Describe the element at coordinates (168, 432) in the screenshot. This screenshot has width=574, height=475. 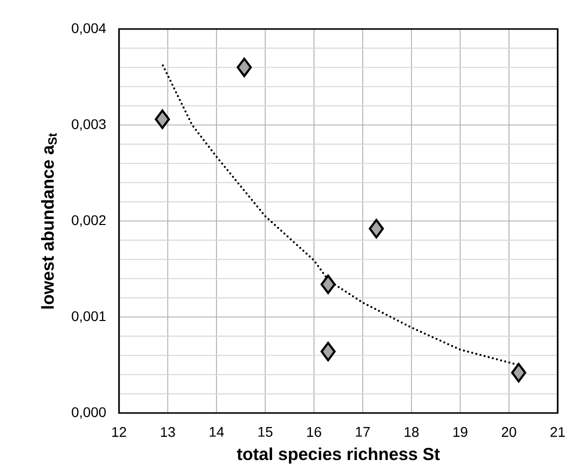
I see `x-tick-label: 13` at that location.